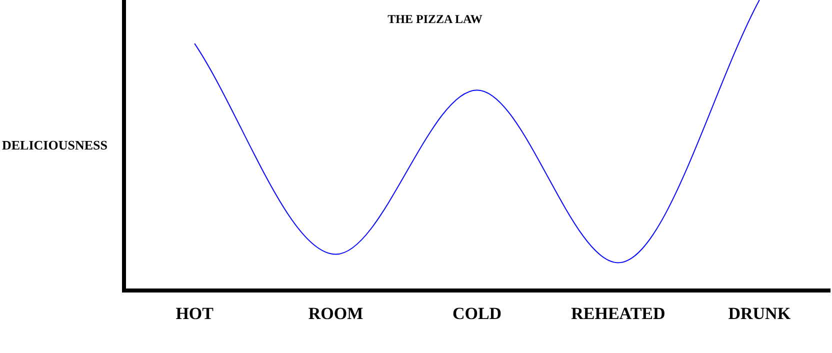 The width and height of the screenshot is (832, 353). What do you see at coordinates (477, 314) in the screenshot?
I see `x-tick-label: COLD` at bounding box center [477, 314].